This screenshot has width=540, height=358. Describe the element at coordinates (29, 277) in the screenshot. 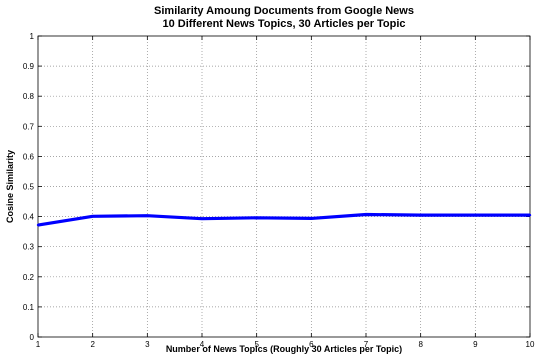

I see `y-tick-label: 0.2` at that location.